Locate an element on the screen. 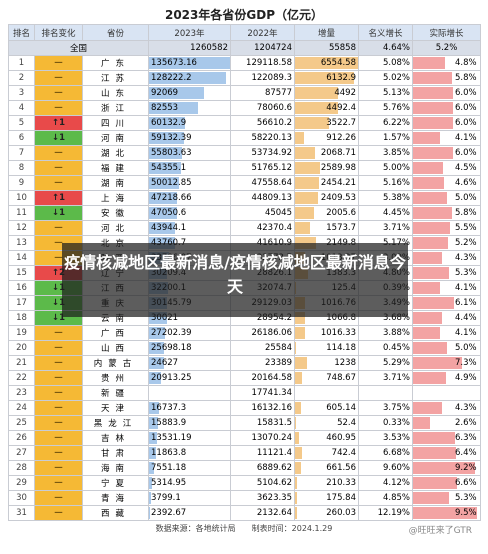  table-row: 19— 广西 27202.39 26186.06 1016.33 3.88% 4.1% is located at coordinates (244, 333).